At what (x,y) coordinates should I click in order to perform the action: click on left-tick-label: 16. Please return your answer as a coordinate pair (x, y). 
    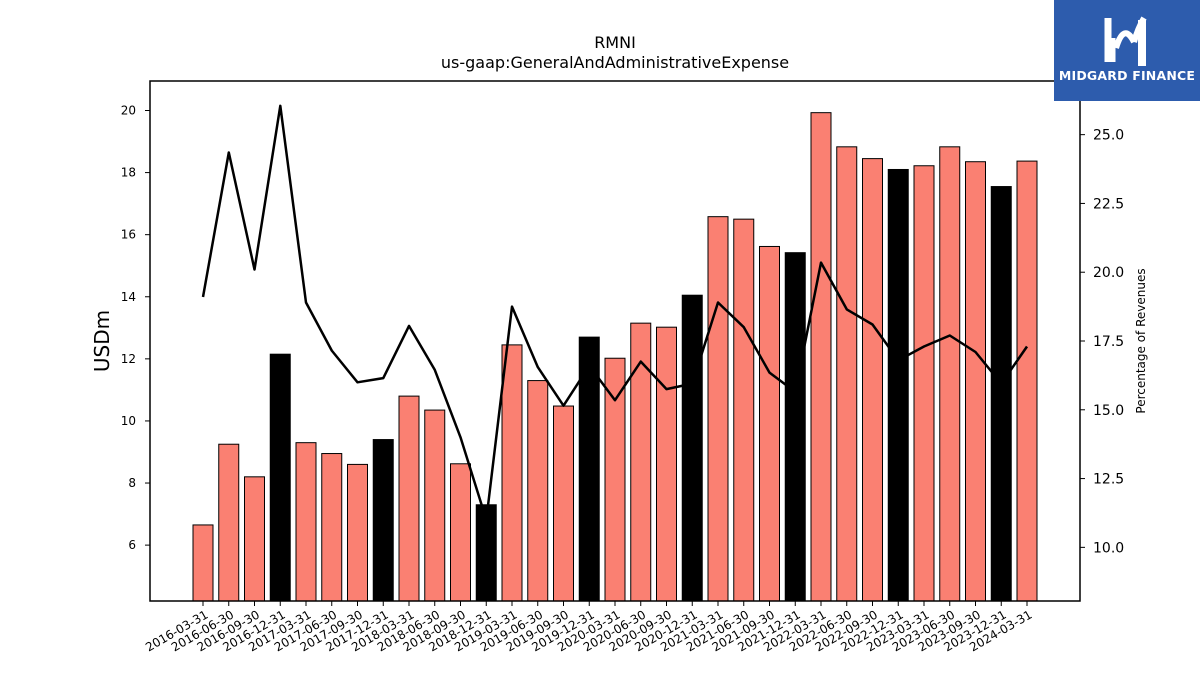
    Looking at the image, I should click on (128, 235).